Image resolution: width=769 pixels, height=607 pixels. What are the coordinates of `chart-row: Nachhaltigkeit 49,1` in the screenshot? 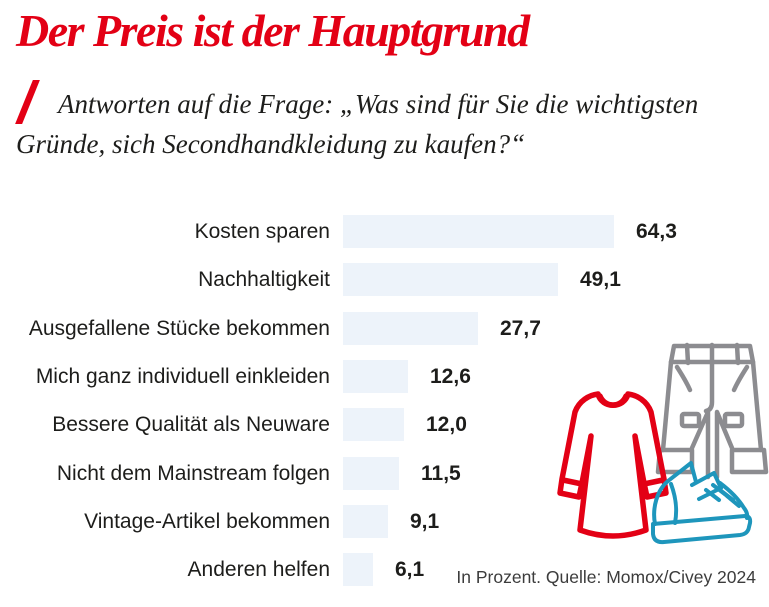 It's located at (317, 279).